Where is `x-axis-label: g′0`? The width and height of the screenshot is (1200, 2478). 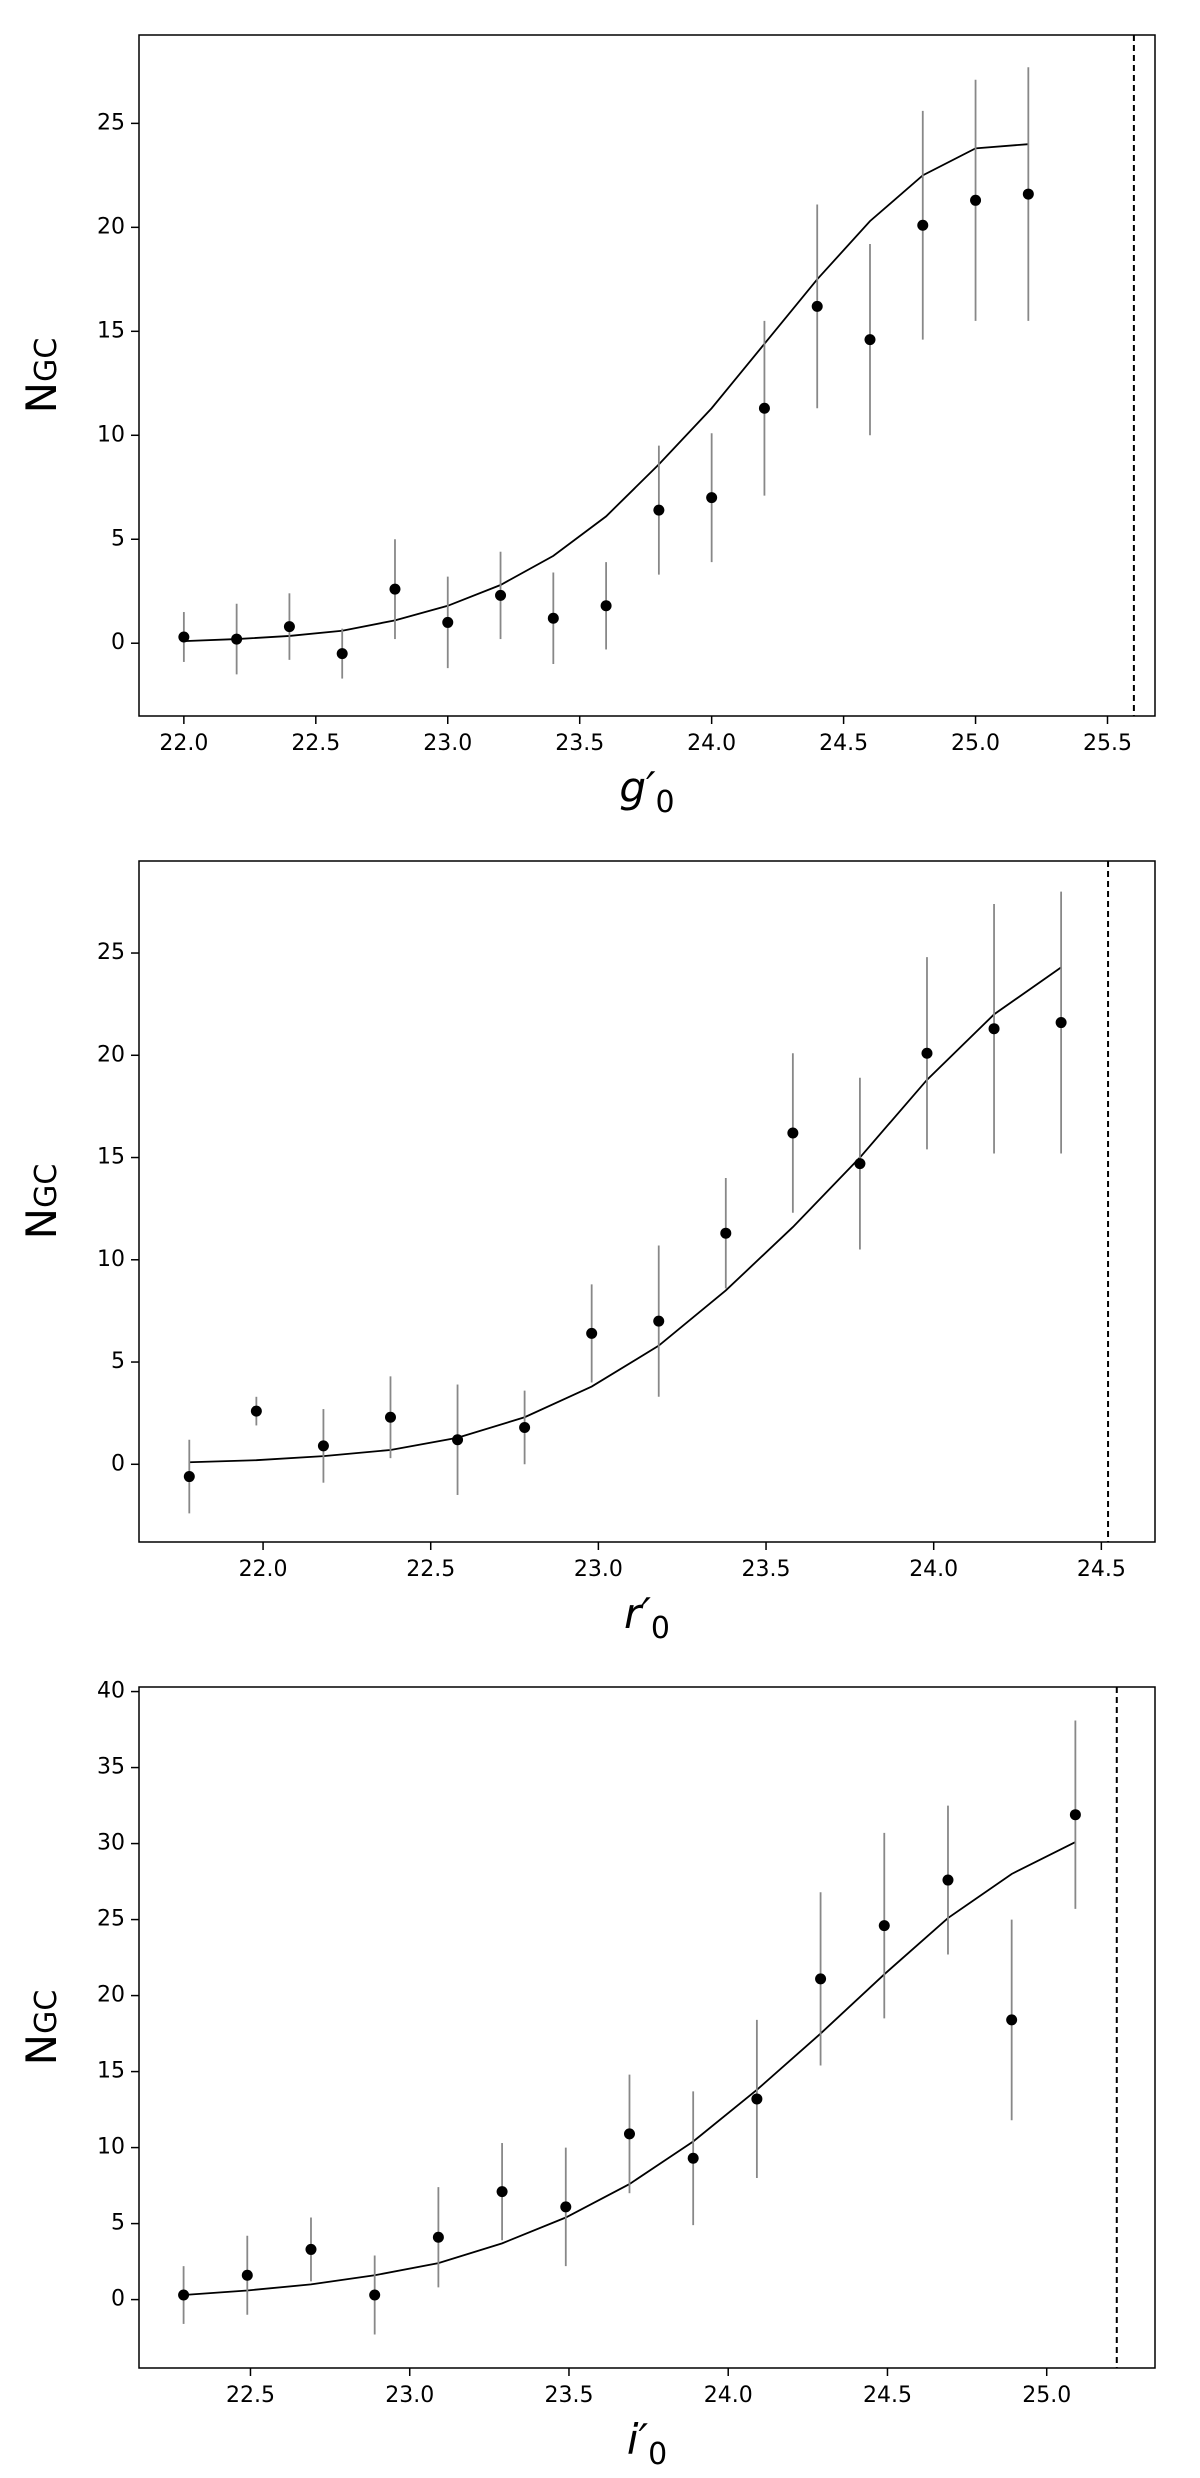
x-axis-label: g′0 is located at coordinates (646, 791).